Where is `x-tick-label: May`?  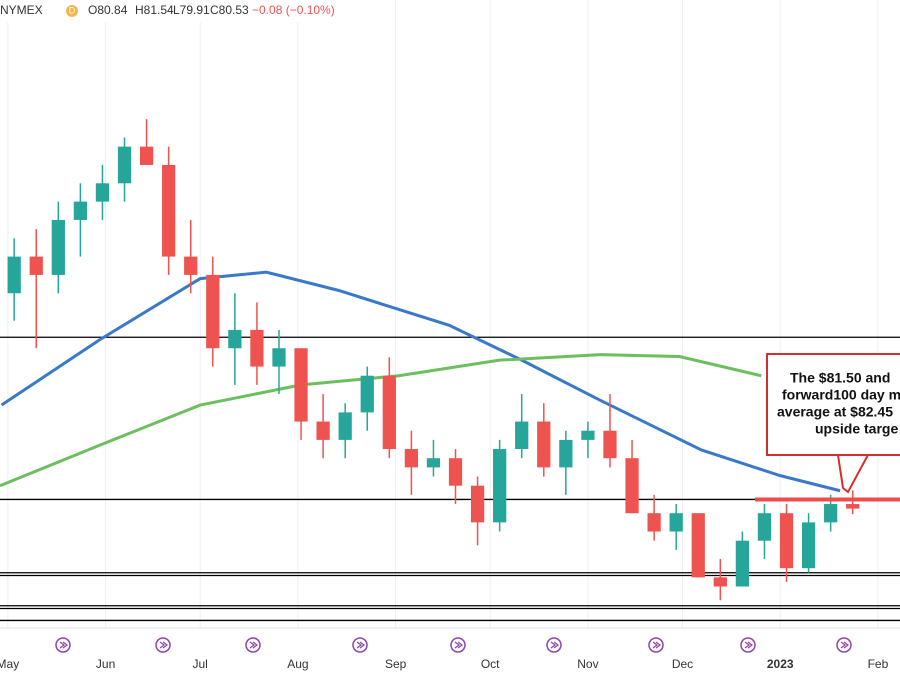
x-tick-label: May is located at coordinates (9, 664).